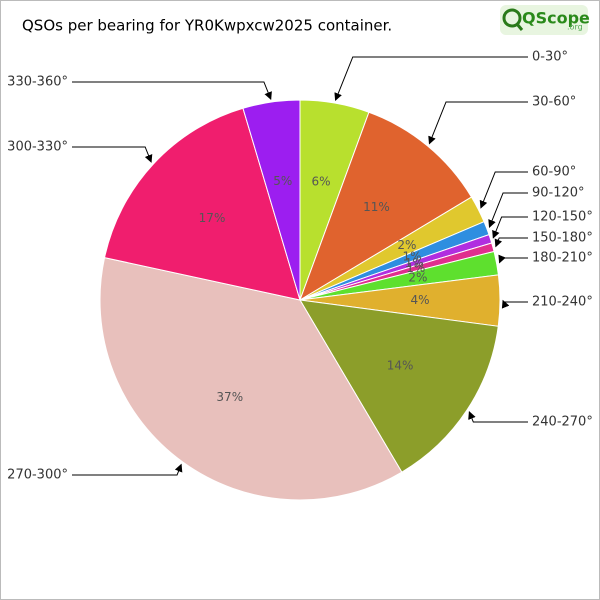 Image resolution: width=600 pixels, height=600 pixels. What do you see at coordinates (320, 181) in the screenshot?
I see `value-label: 6%` at bounding box center [320, 181].